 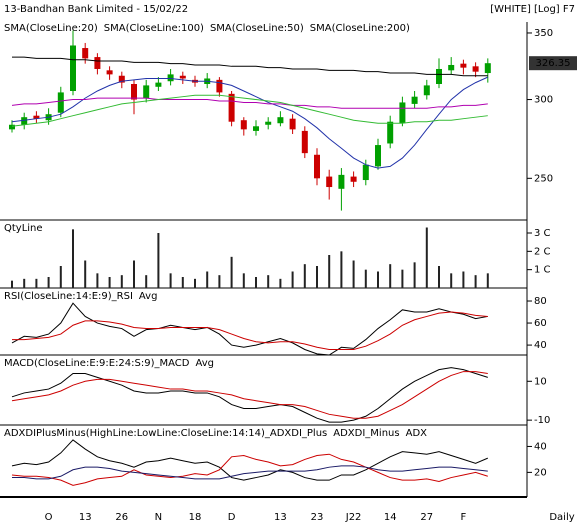 What do you see at coordinates (96, 9) in the screenshot?
I see `chart-title: 13-Bandhan Bank Limited - 15/02/22` at bounding box center [96, 9].